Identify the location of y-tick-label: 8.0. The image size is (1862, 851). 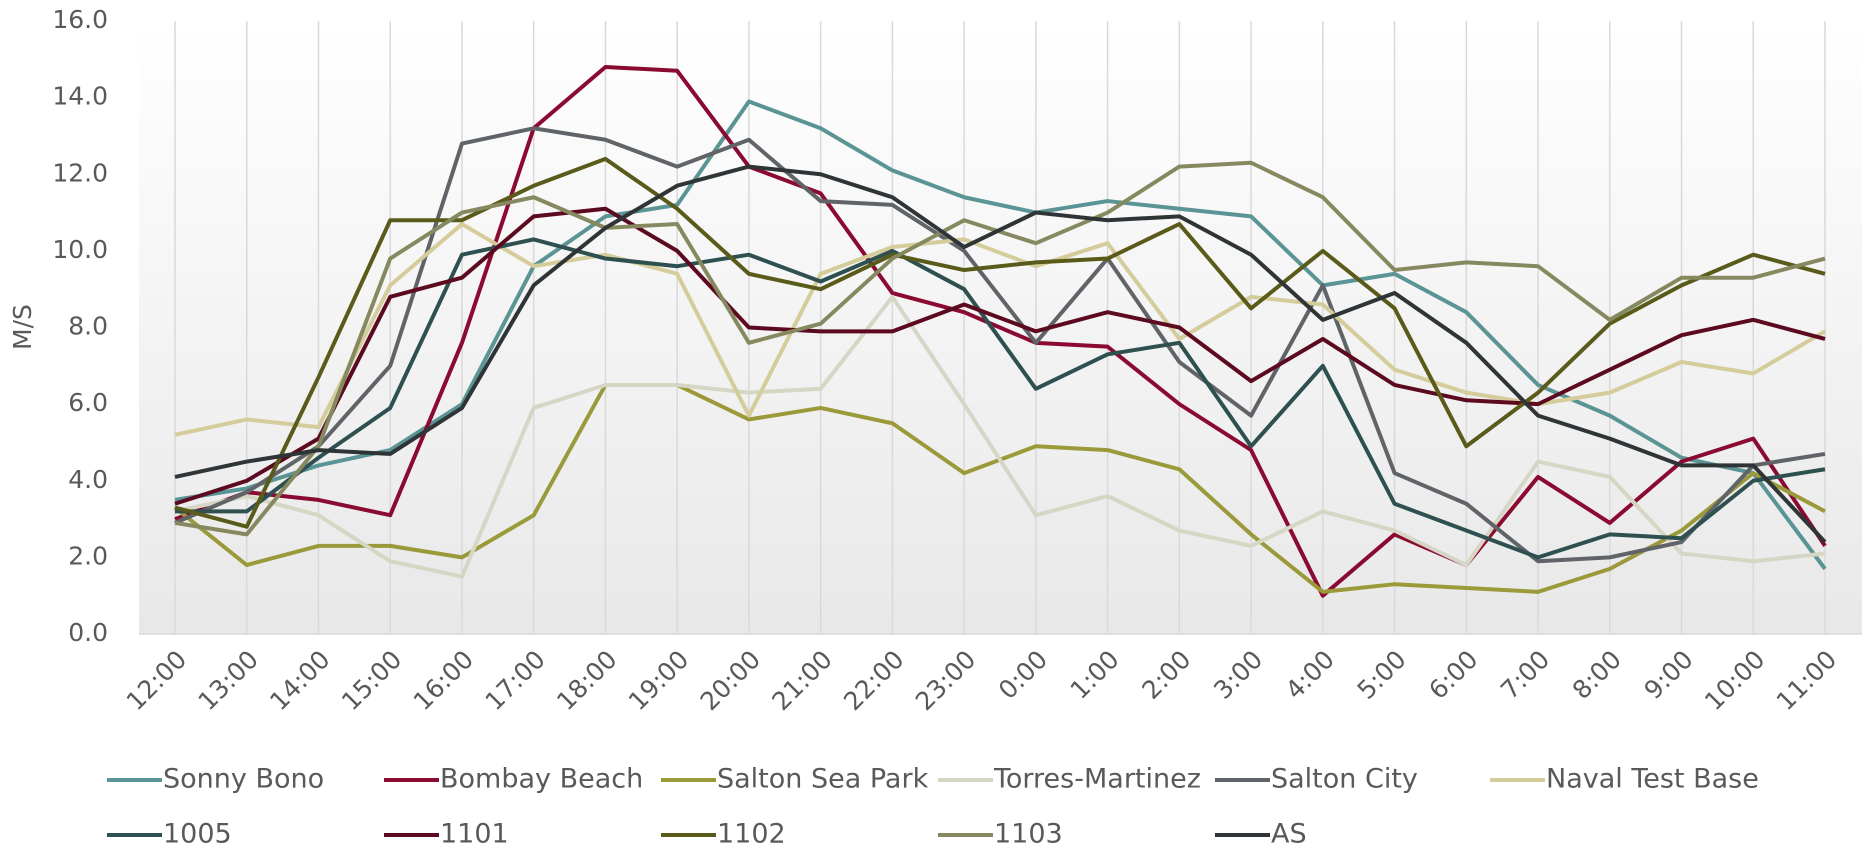
(88, 326).